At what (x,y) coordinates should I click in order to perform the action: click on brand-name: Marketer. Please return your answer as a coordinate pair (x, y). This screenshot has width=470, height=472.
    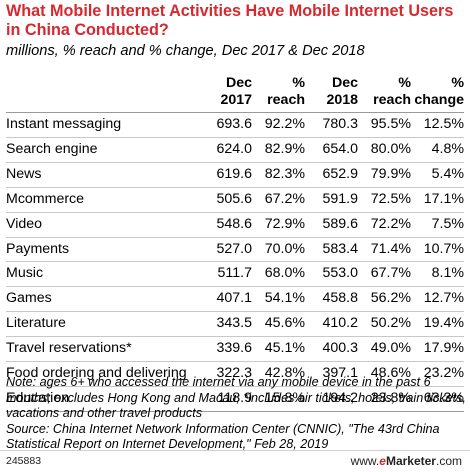
    Looking at the image, I should click on (410, 461).